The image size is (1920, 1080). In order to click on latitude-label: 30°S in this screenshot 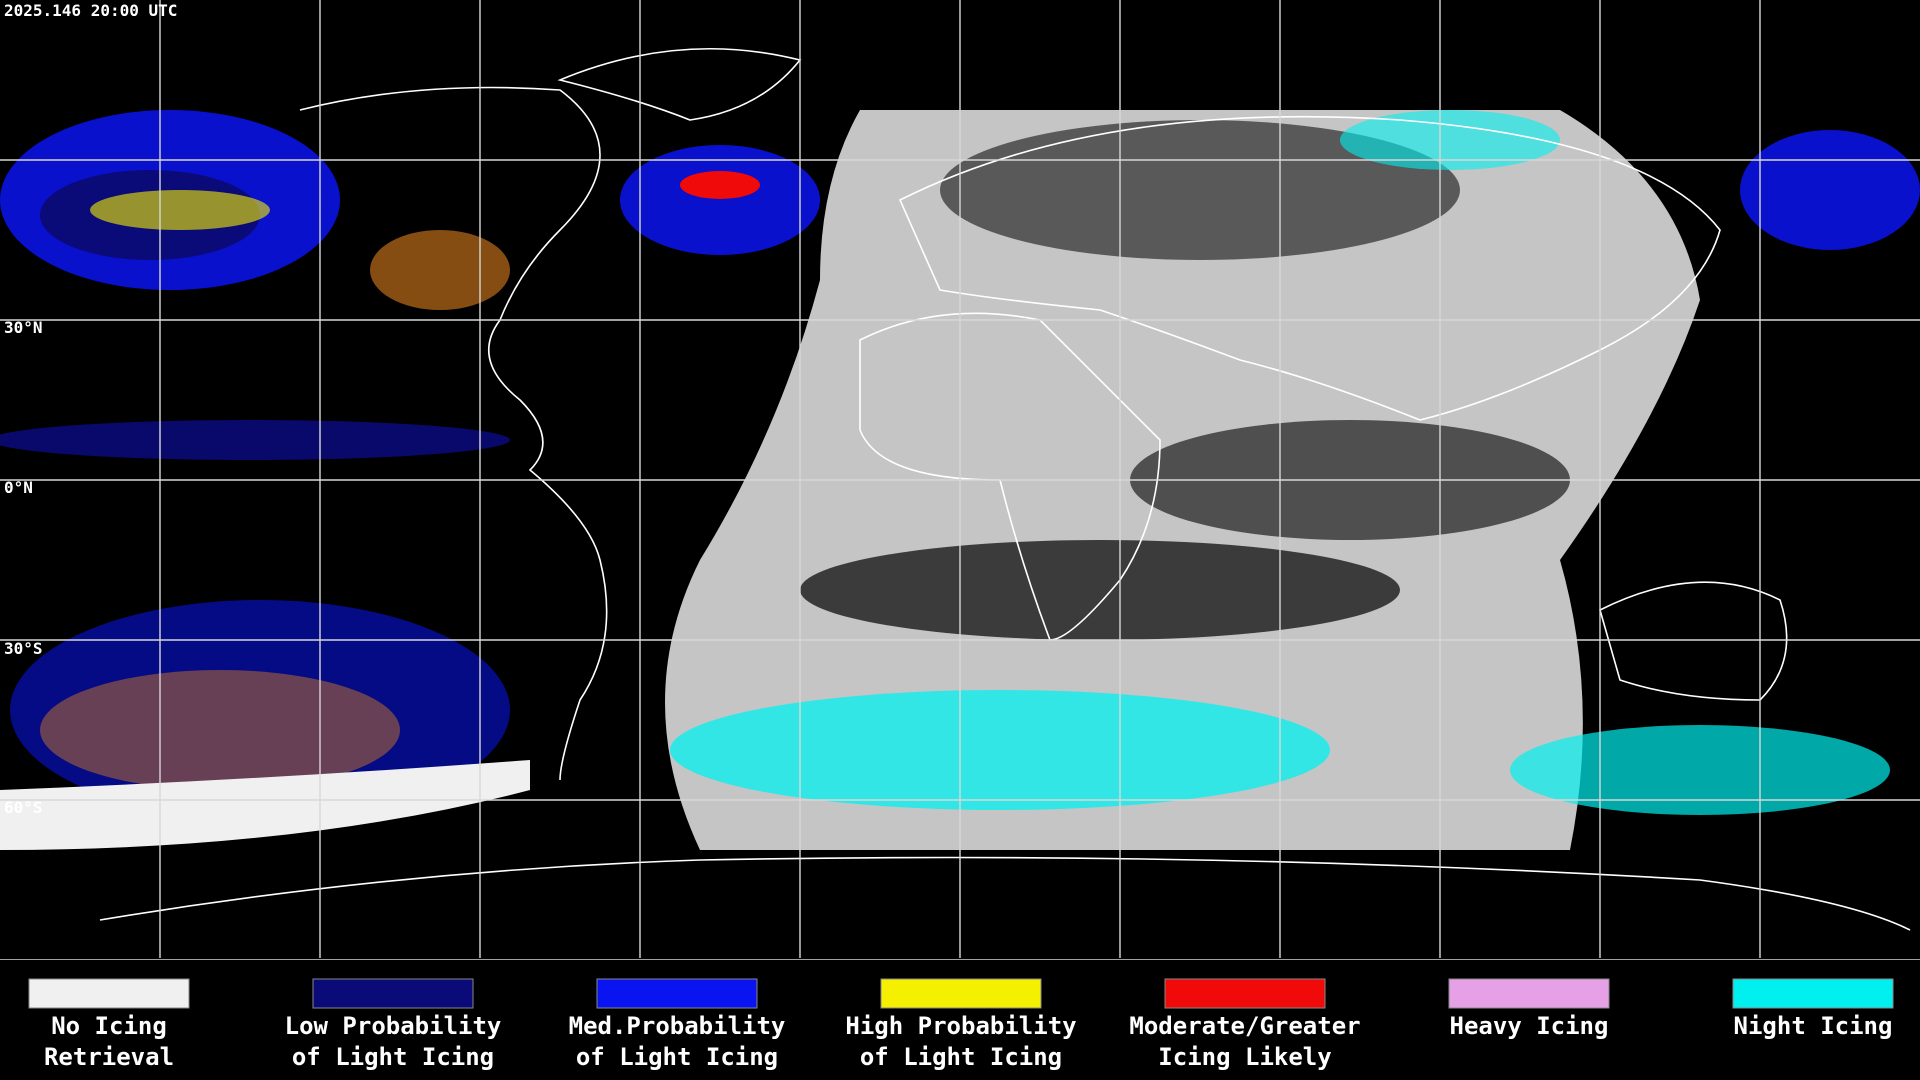, I will do `click(23, 648)`.